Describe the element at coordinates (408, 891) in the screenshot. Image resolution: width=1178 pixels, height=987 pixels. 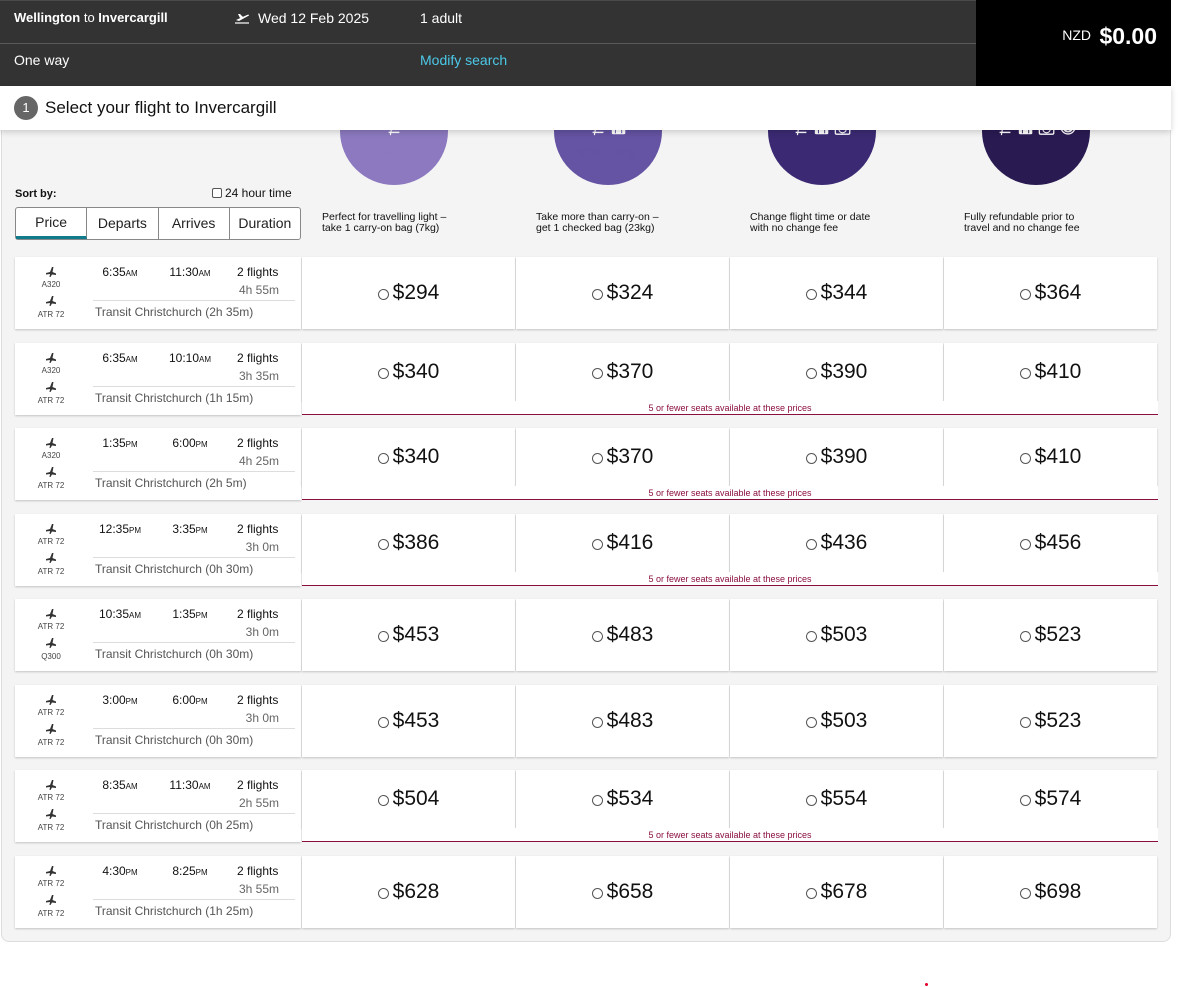
I see `fare-price-option: $628` at that location.